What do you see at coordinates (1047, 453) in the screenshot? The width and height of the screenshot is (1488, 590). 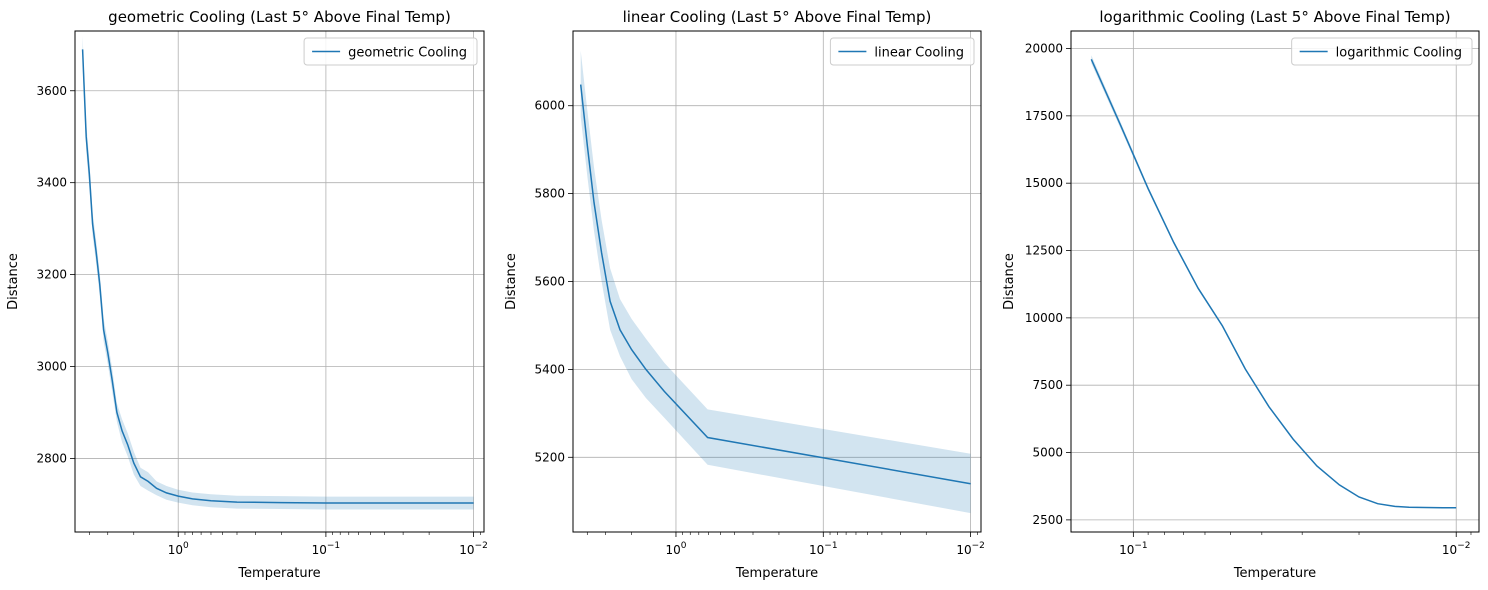 I see `y-tick-label: 5000` at bounding box center [1047, 453].